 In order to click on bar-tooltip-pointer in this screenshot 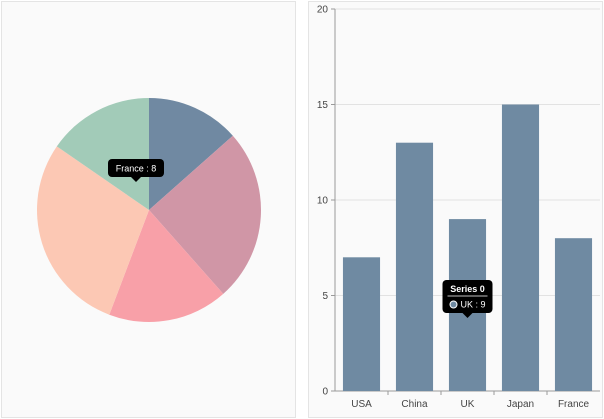, I will do `click(467, 315)`.